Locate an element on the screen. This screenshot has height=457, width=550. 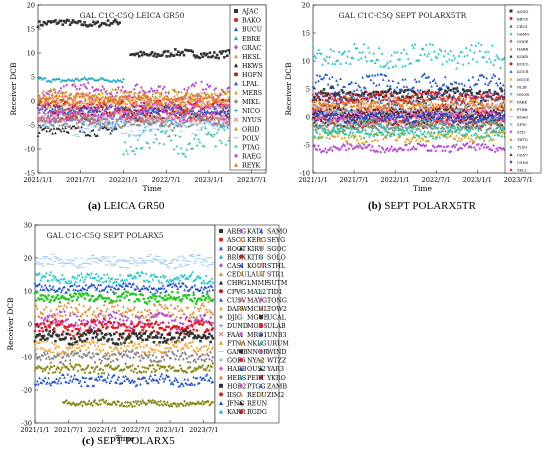
panel-a-ytick-label: 20 is located at coordinates (31, 6).